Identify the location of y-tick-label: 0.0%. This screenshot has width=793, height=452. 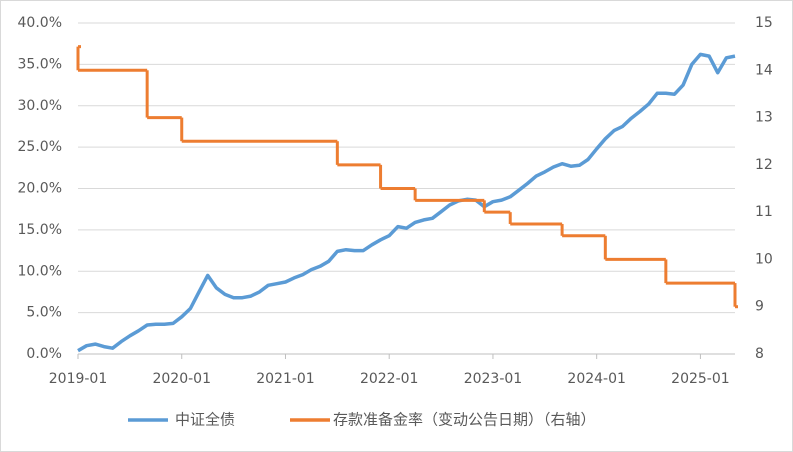
(44, 354).